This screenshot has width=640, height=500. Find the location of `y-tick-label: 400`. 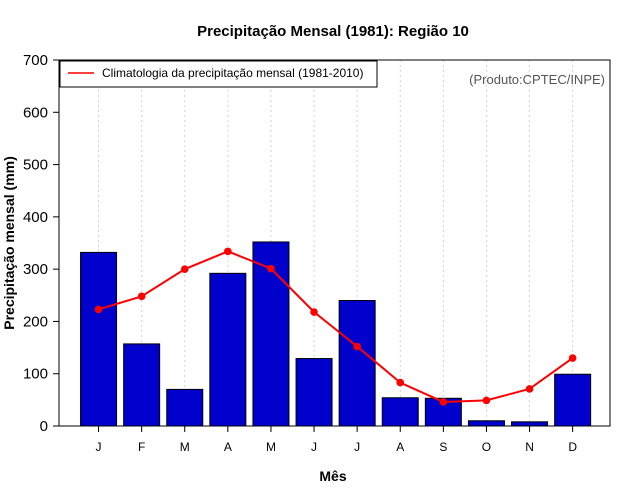

y-tick-label: 400 is located at coordinates (35, 217).